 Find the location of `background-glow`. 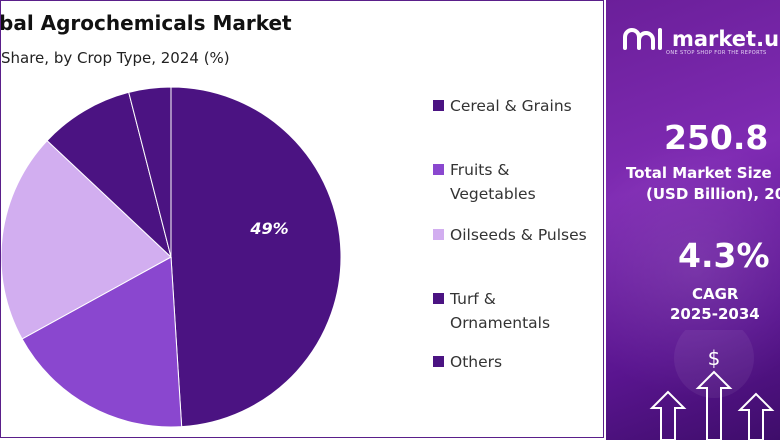

background-glow is located at coordinates (693, 270).